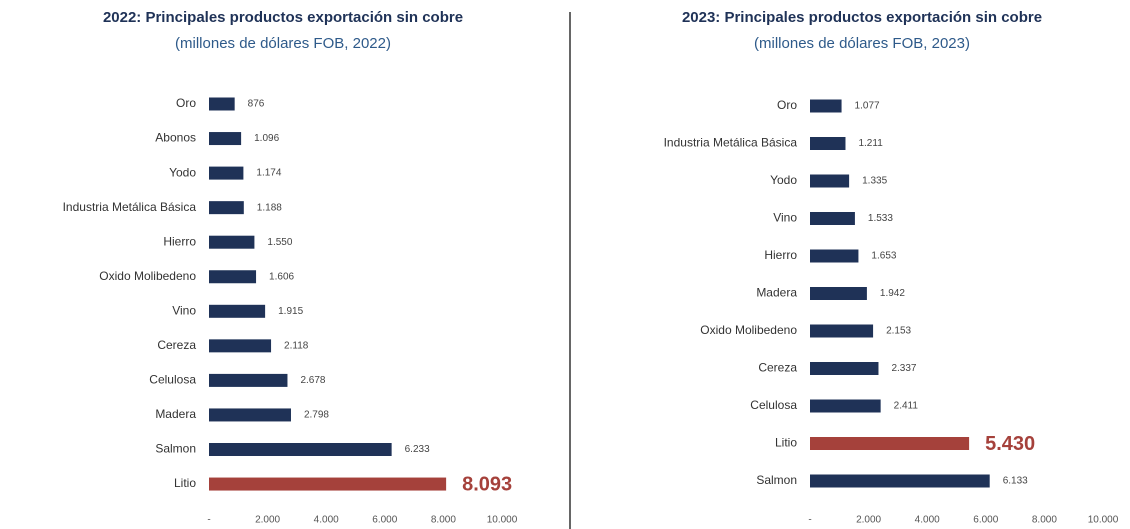 Image resolution: width=1130 pixels, height=529 pixels. I want to click on value-label: 1.653, so click(883, 256).